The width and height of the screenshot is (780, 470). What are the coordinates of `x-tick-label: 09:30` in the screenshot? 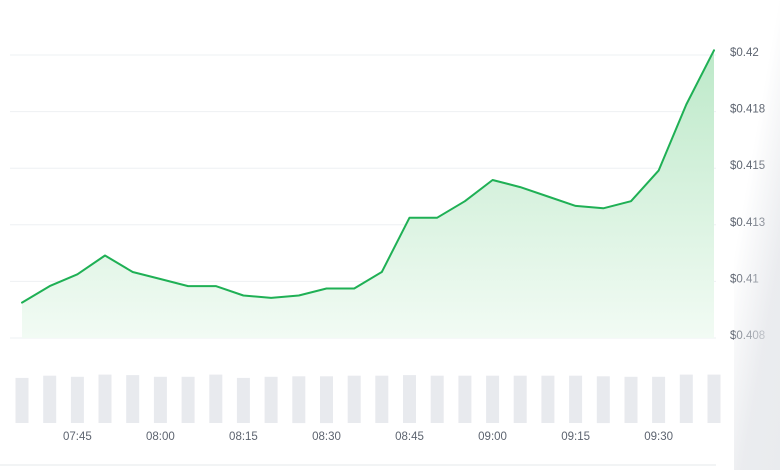 It's located at (658, 437).